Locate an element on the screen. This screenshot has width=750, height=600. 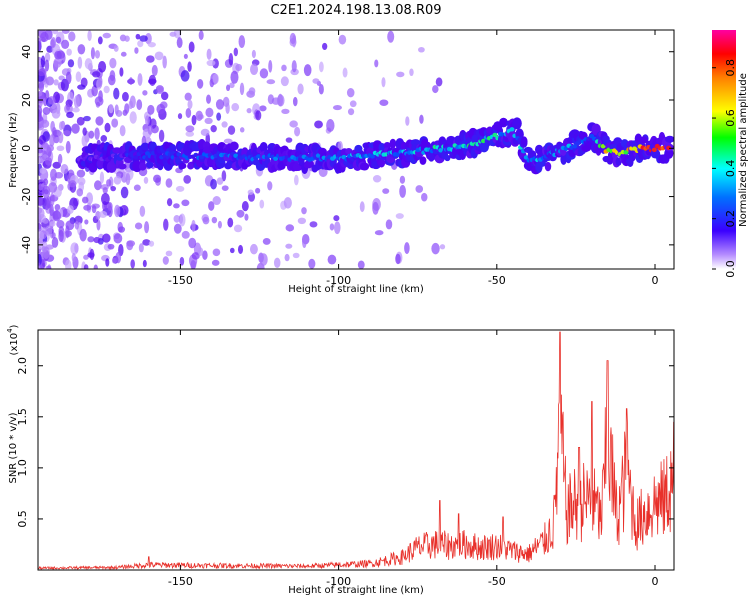
colorbar-tick-label: 0.4 is located at coordinates (730, 169).